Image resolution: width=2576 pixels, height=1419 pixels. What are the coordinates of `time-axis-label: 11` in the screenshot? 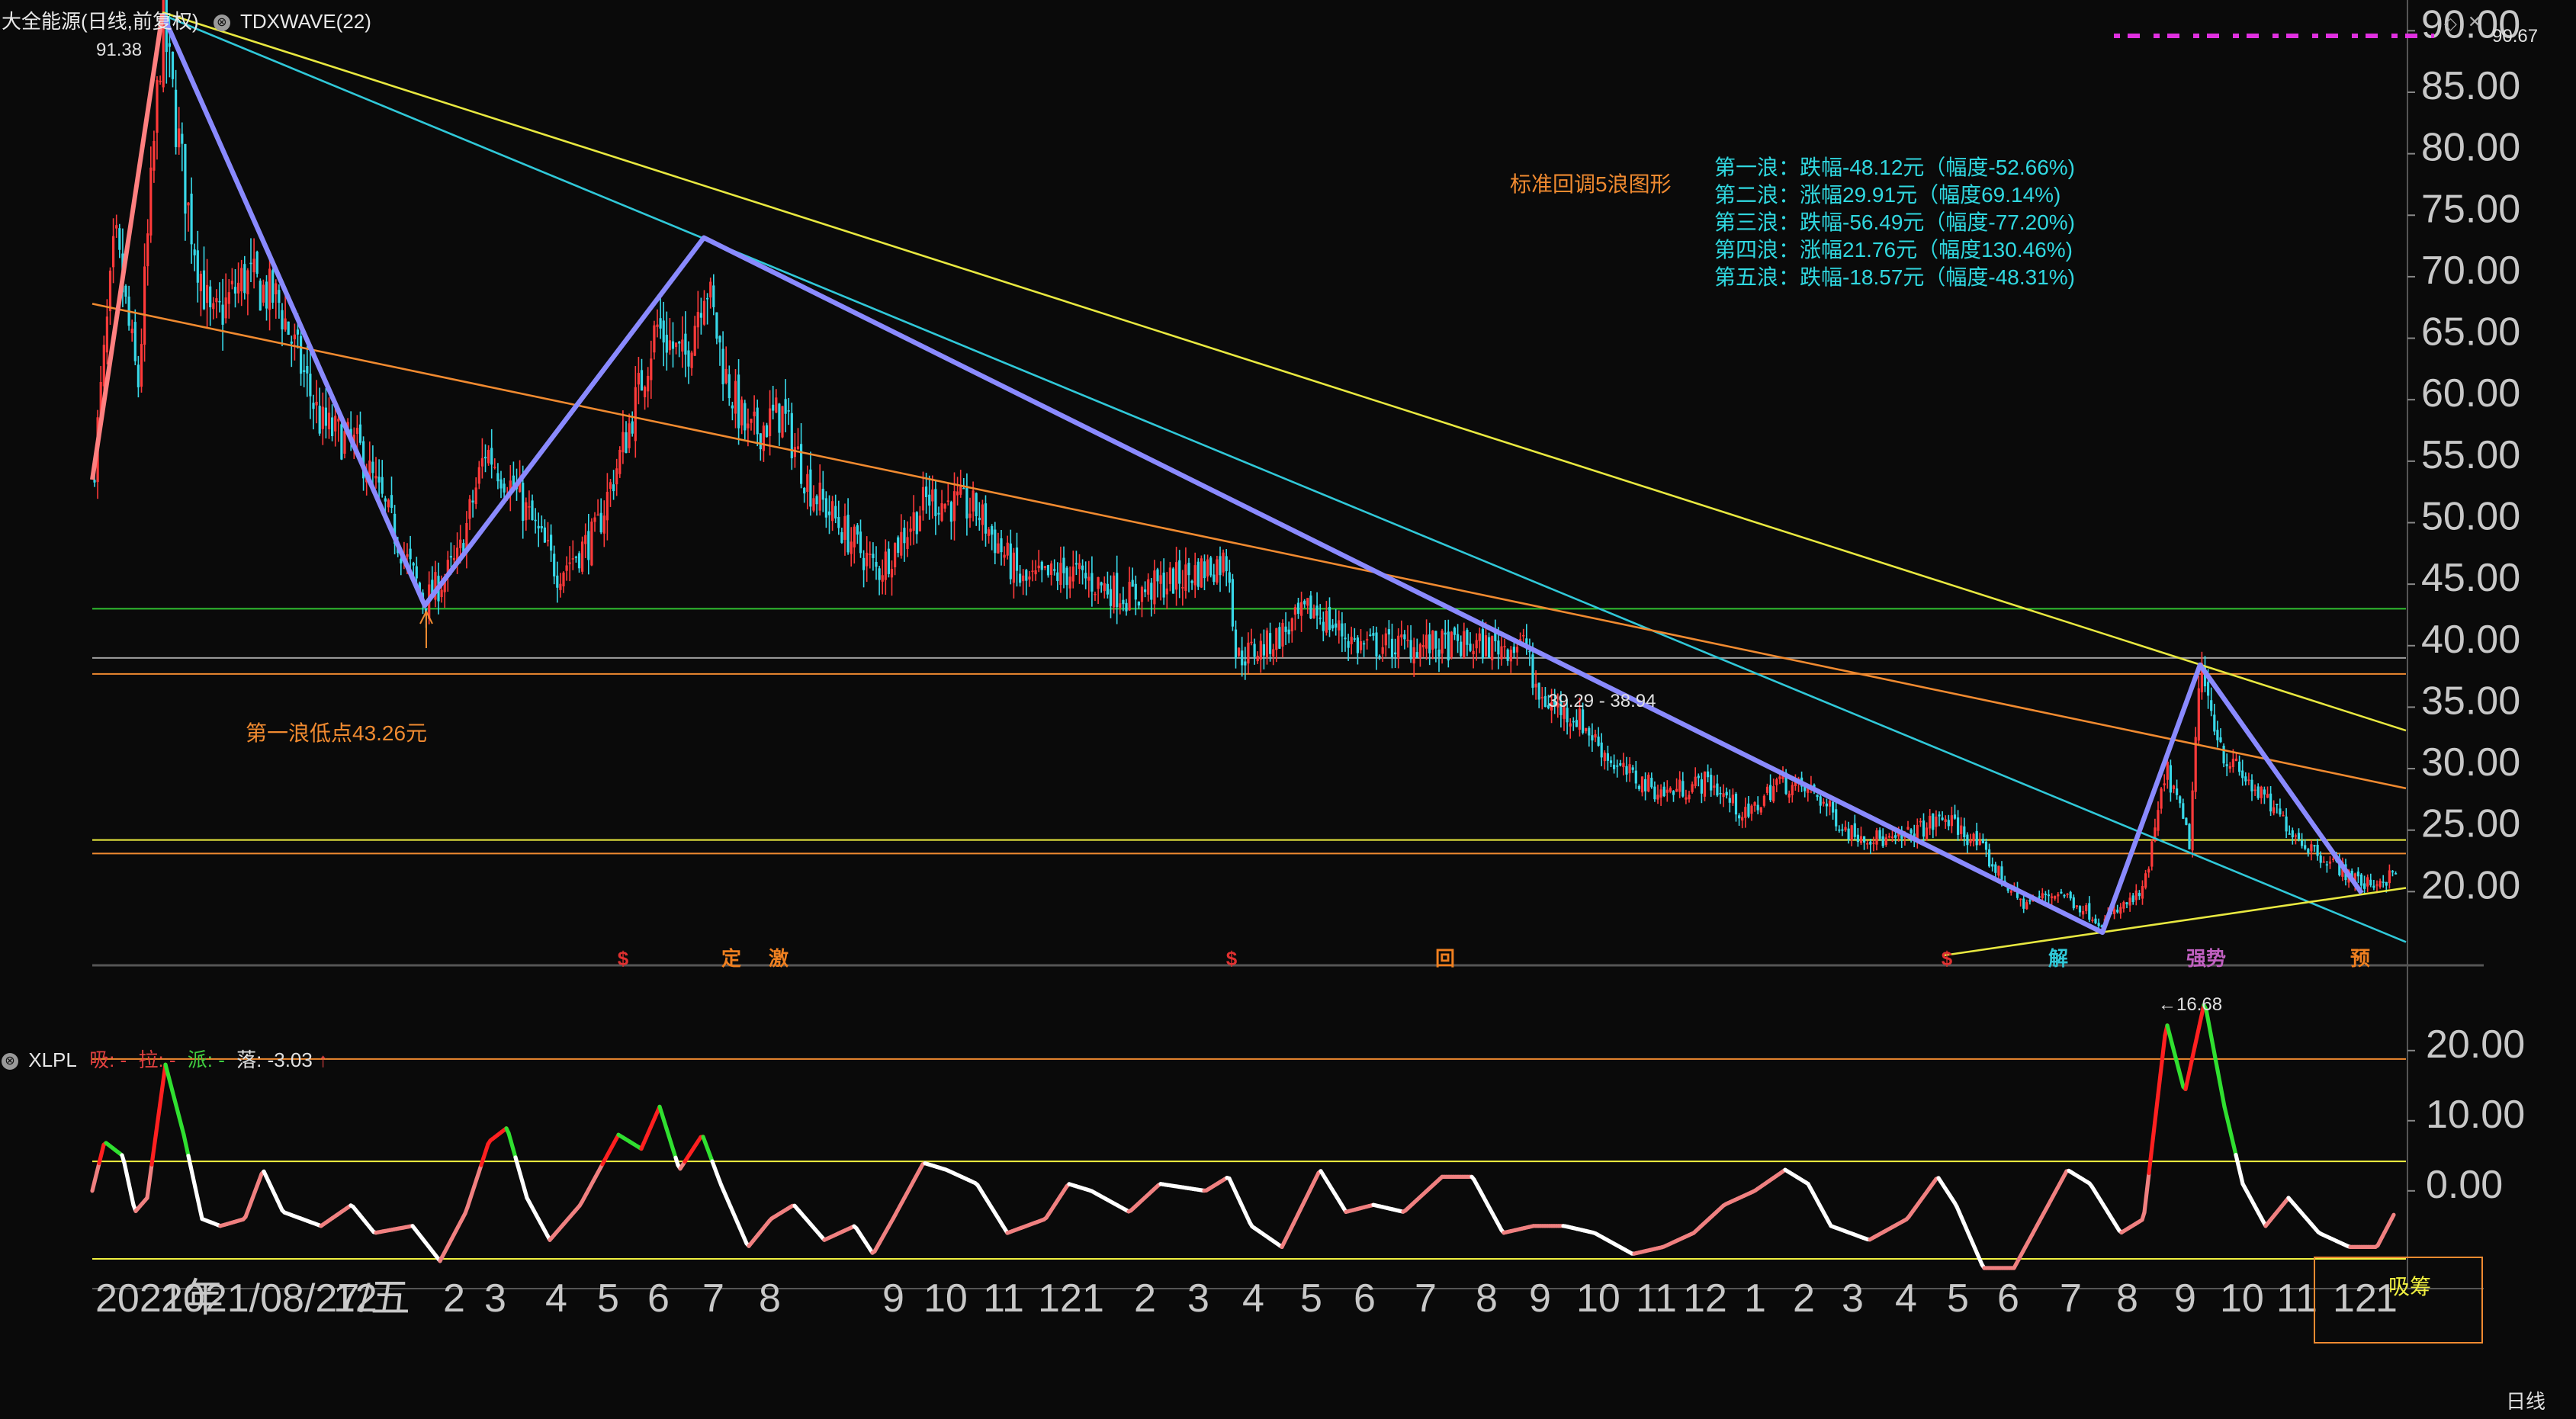 It's located at (1003, 1299).